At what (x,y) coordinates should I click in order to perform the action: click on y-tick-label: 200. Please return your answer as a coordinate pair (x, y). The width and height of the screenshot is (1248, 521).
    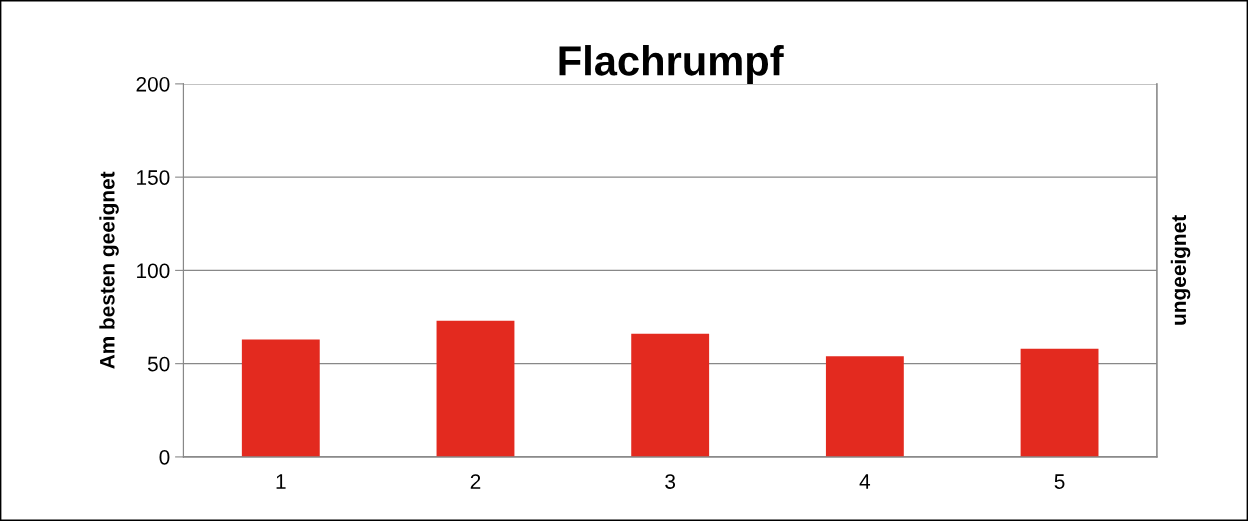
    Looking at the image, I should click on (153, 84).